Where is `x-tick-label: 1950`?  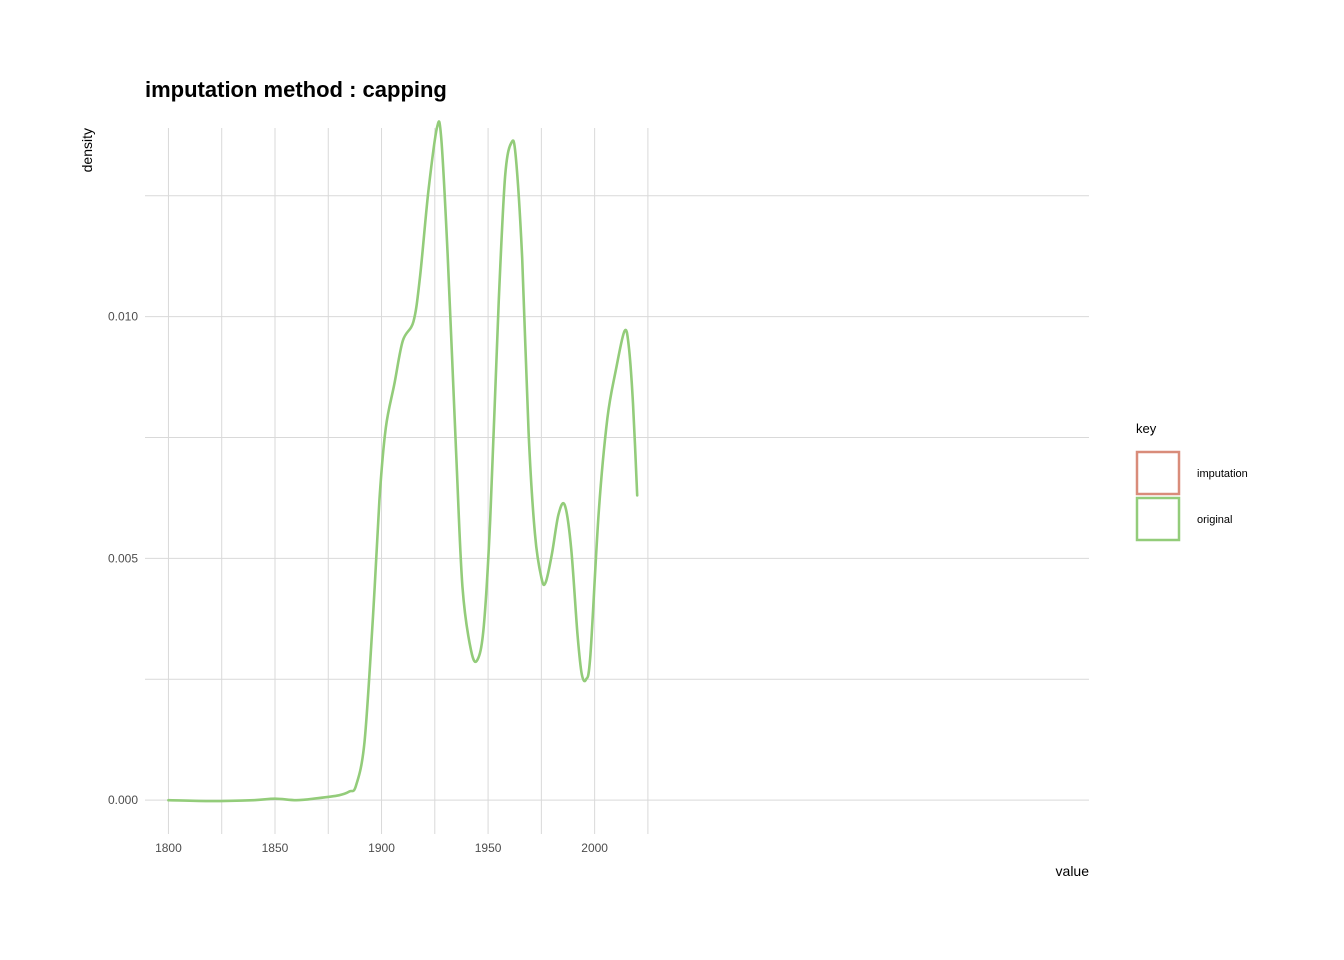
x-tick-label: 1950 is located at coordinates (488, 848).